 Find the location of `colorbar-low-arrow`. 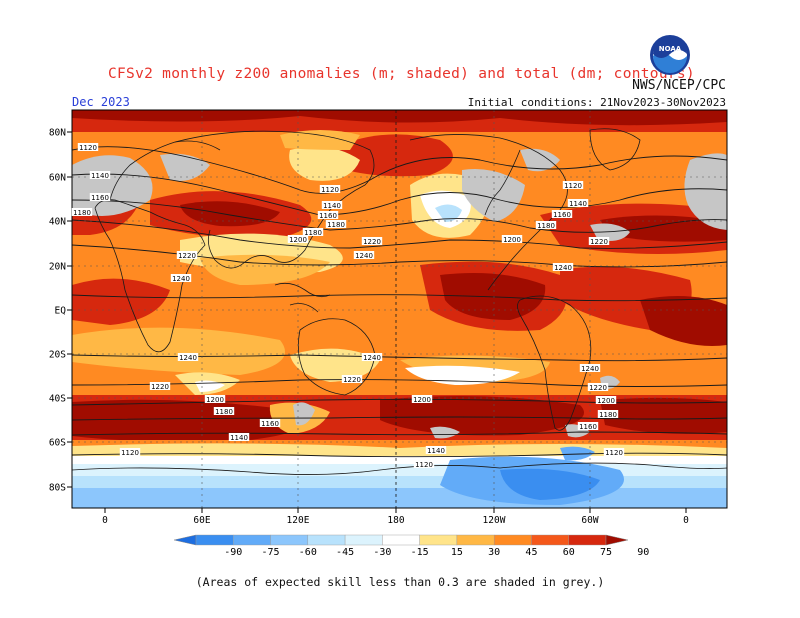

colorbar-low-arrow is located at coordinates (185, 540).